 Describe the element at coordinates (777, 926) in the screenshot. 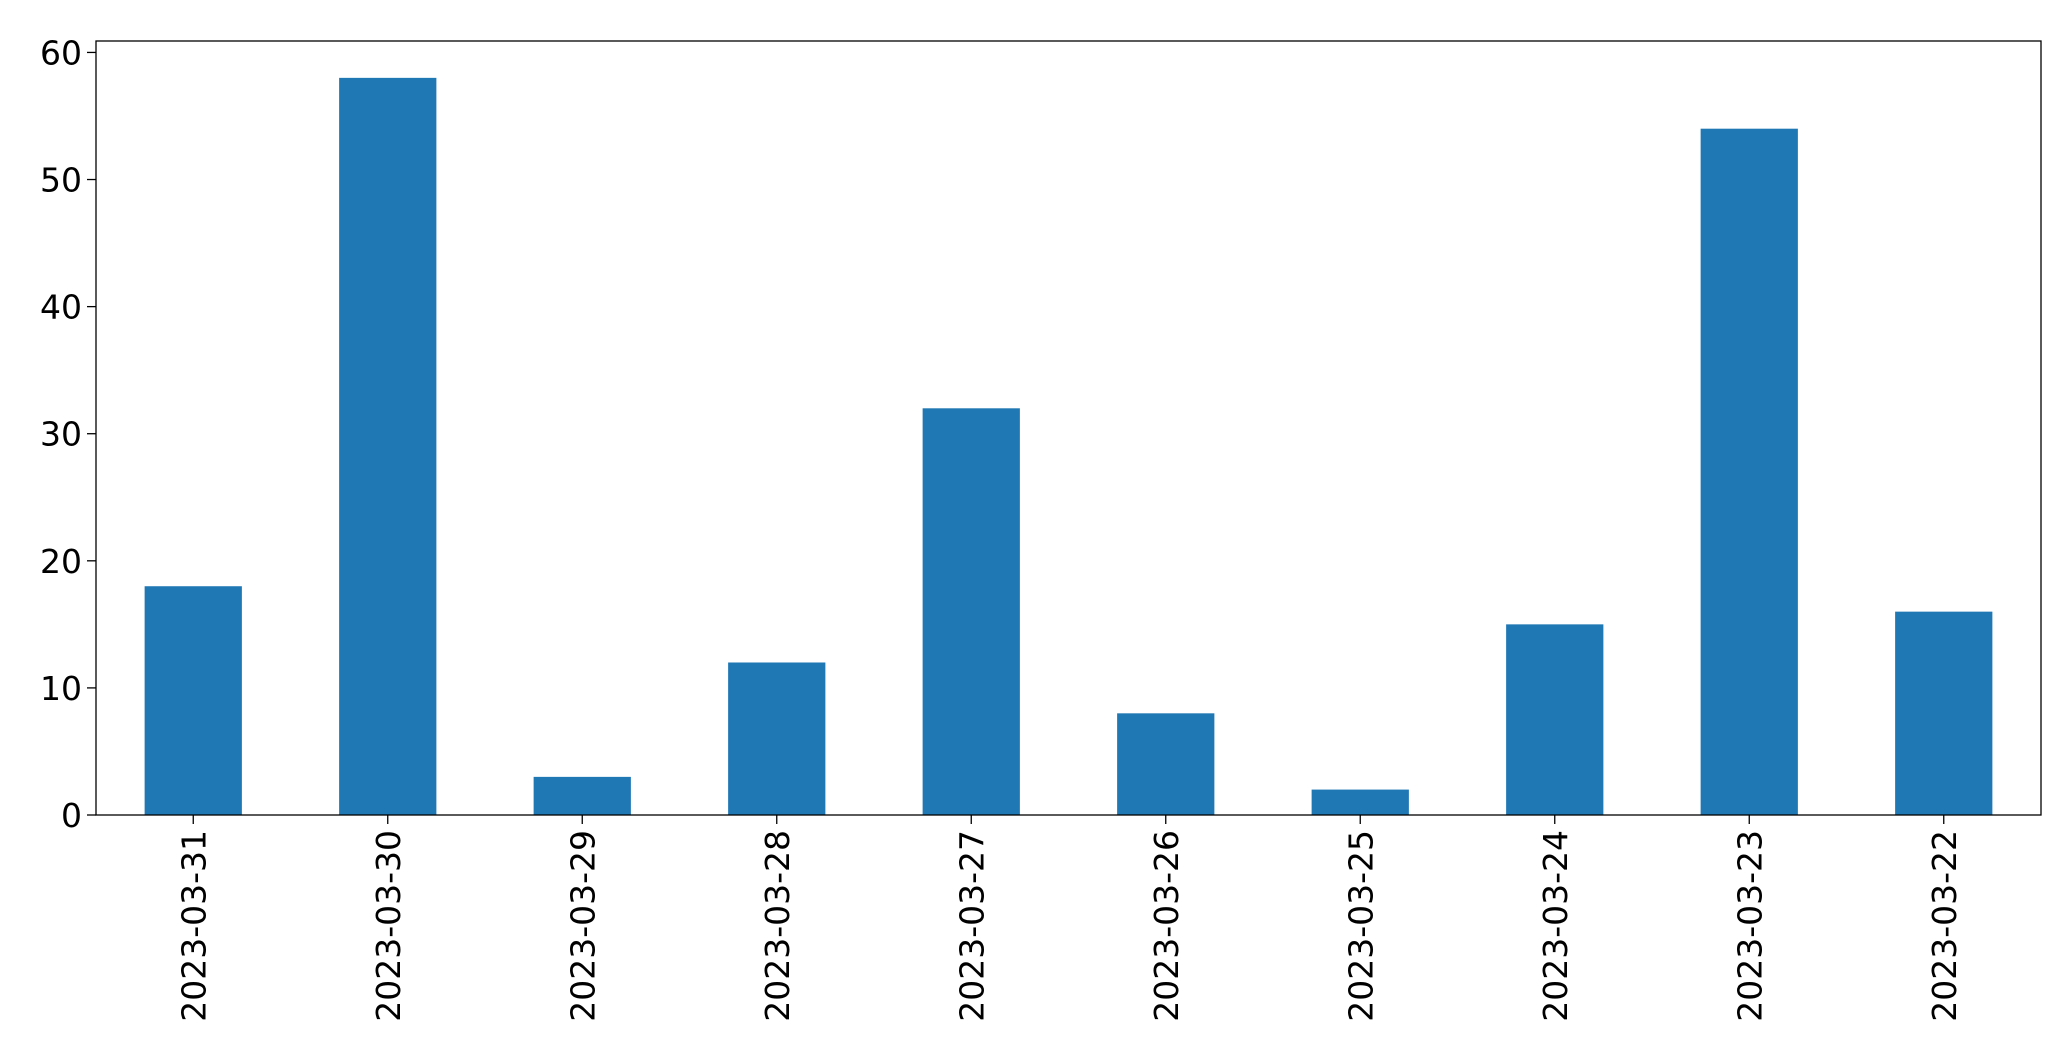

I see `x-tick-label: 2023-03-28` at that location.